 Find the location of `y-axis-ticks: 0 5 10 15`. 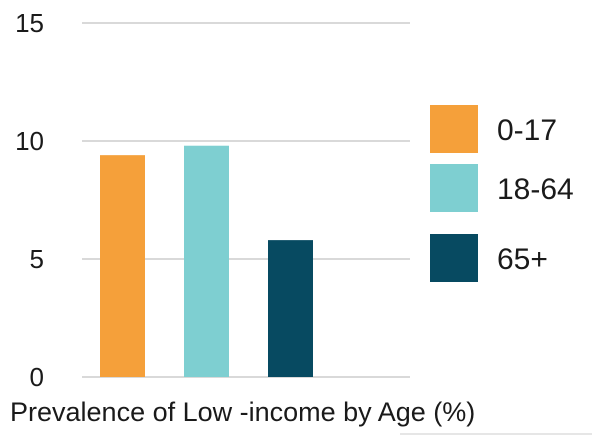

y-axis-ticks: 0 5 10 15 is located at coordinates (29, 200).